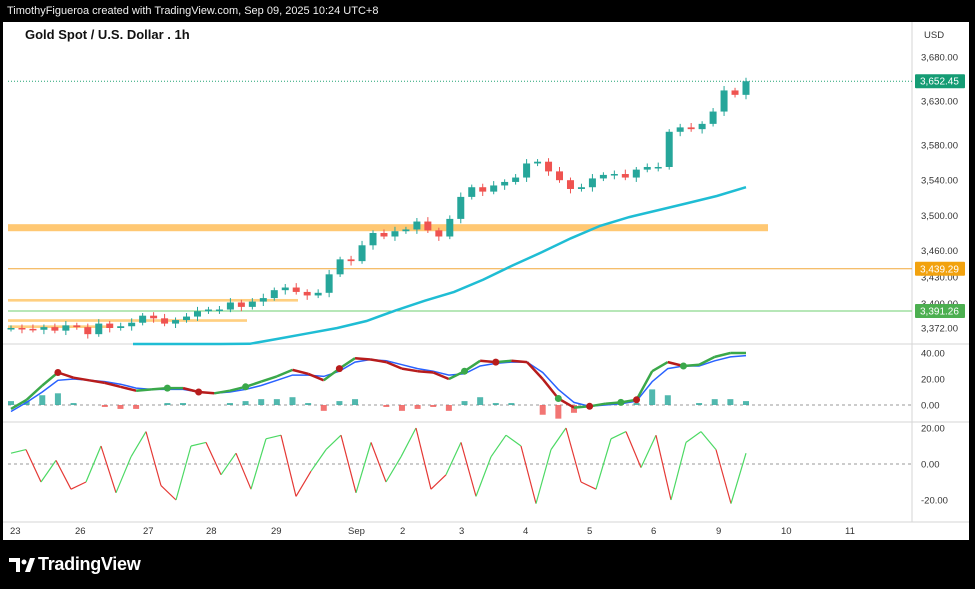  What do you see at coordinates (939, 269) in the screenshot?
I see `price-badge-label: 3,439.29` at bounding box center [939, 269].